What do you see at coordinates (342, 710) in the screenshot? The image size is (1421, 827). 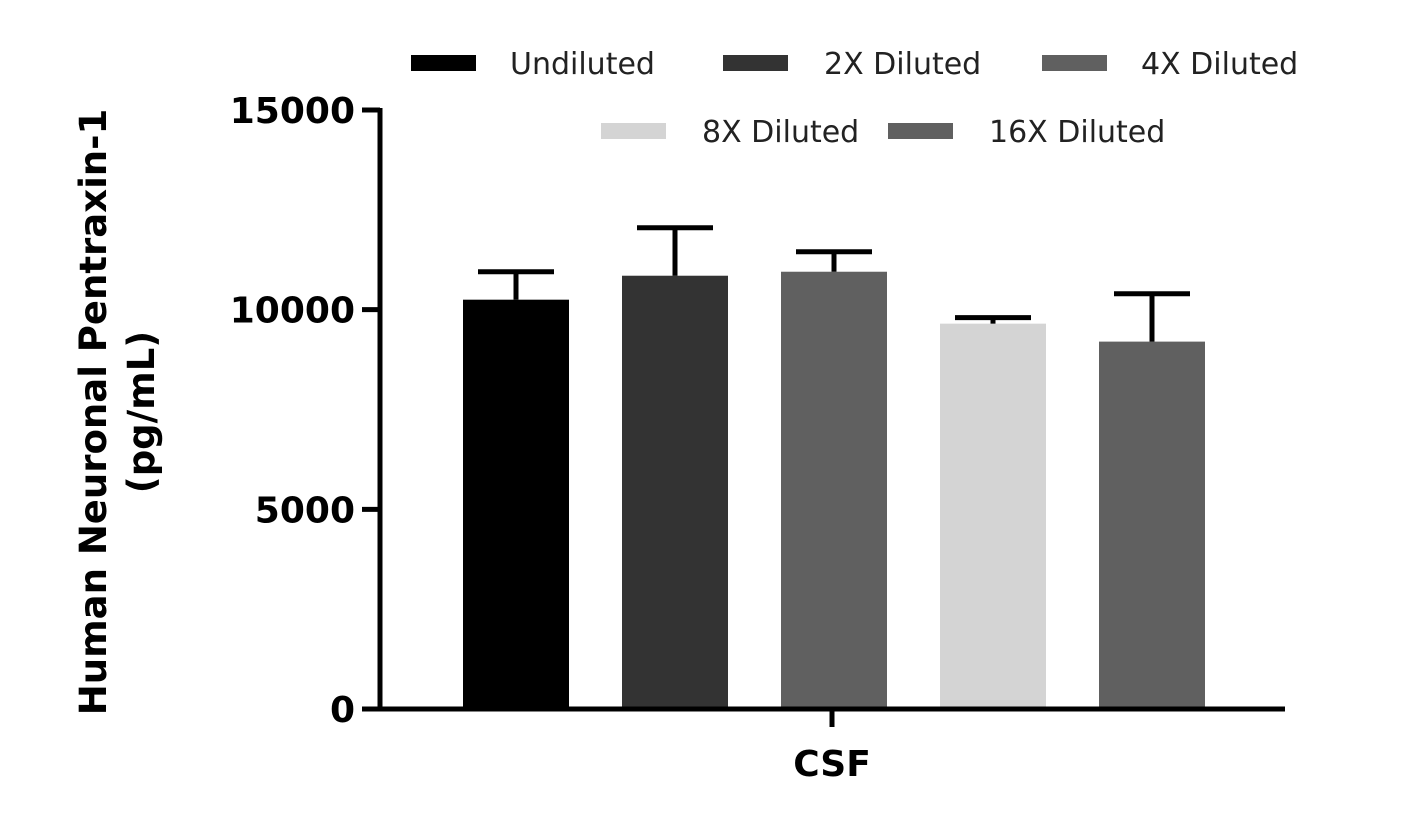 I see `y-tick-label: 0` at bounding box center [342, 710].